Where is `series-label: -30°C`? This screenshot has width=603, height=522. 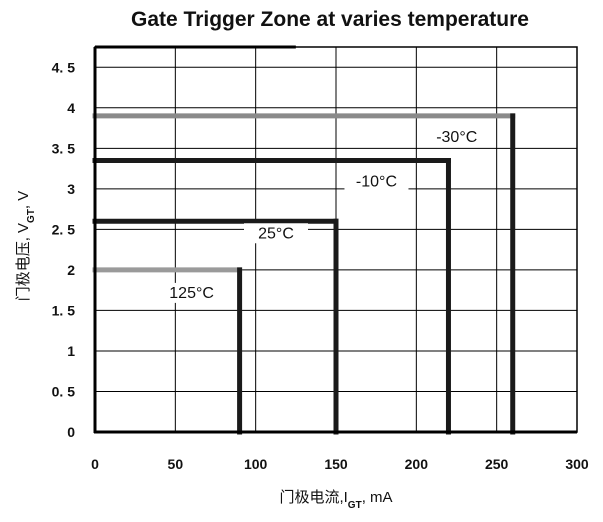 series-label: -30°C is located at coordinates (456, 137).